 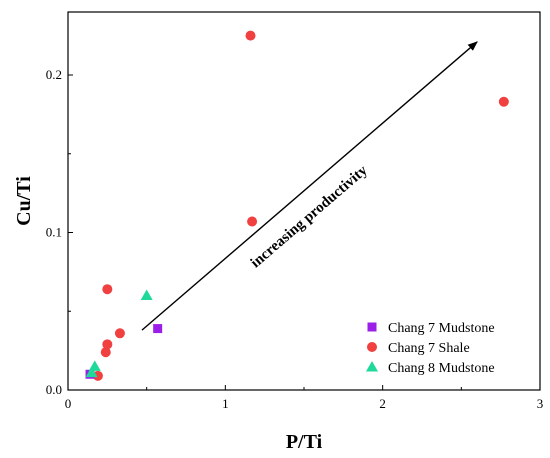 What do you see at coordinates (68, 403) in the screenshot?
I see `x-tick-label: 0` at bounding box center [68, 403].